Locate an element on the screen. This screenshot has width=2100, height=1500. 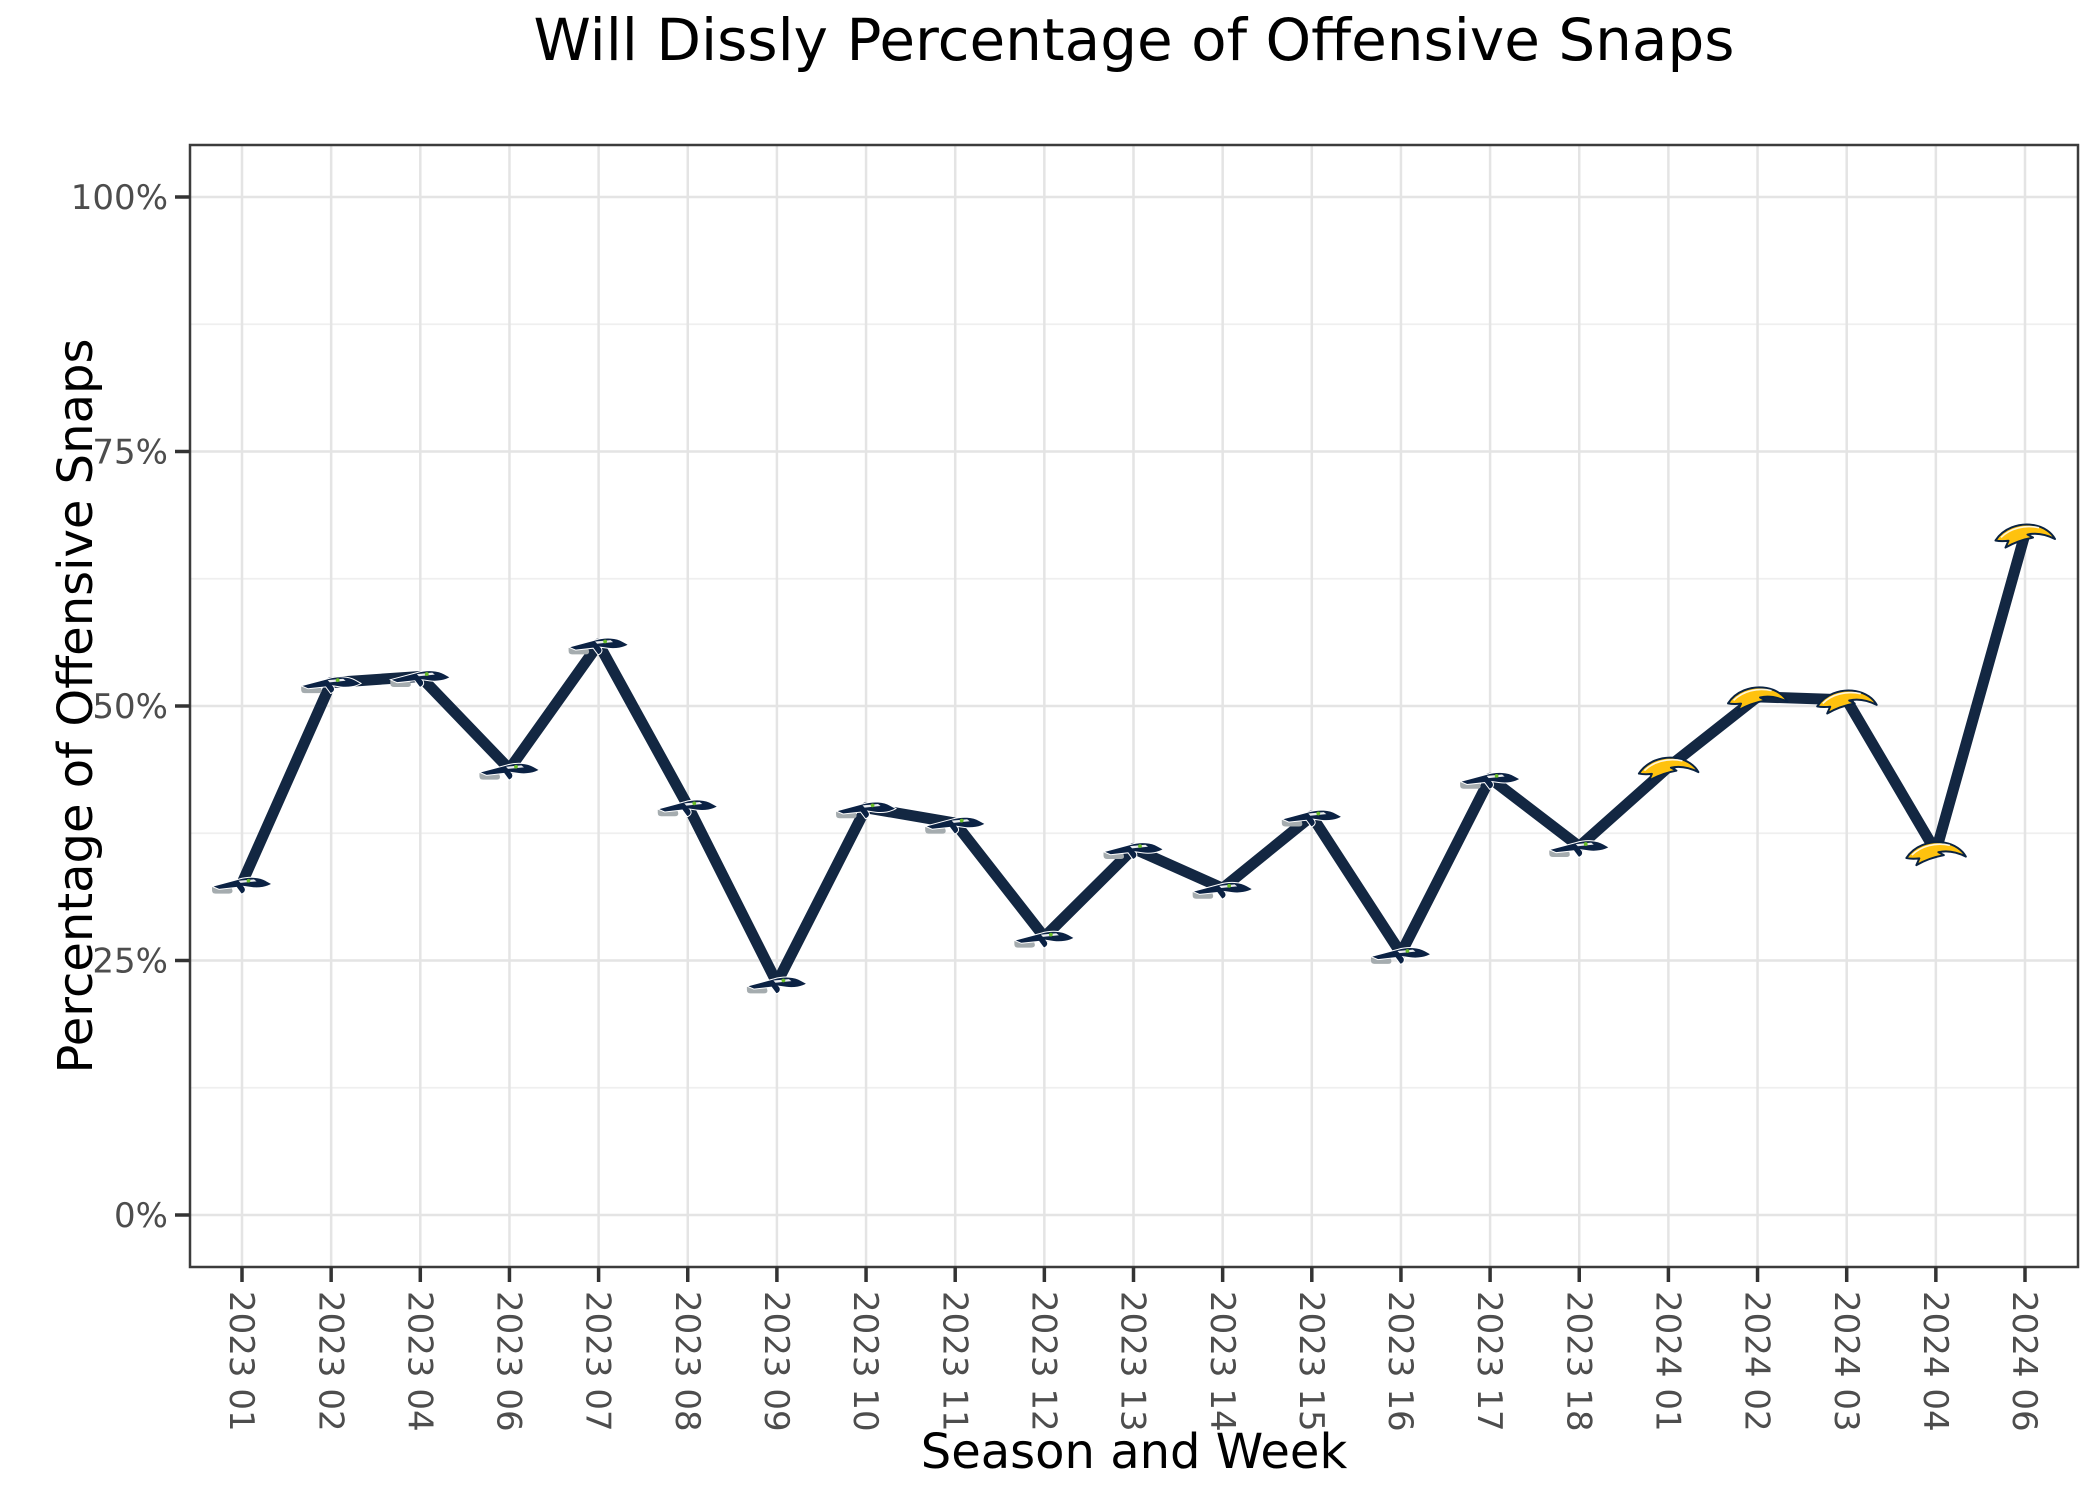
x-tick-label: 2024 02 is located at coordinates (1757, 1361).